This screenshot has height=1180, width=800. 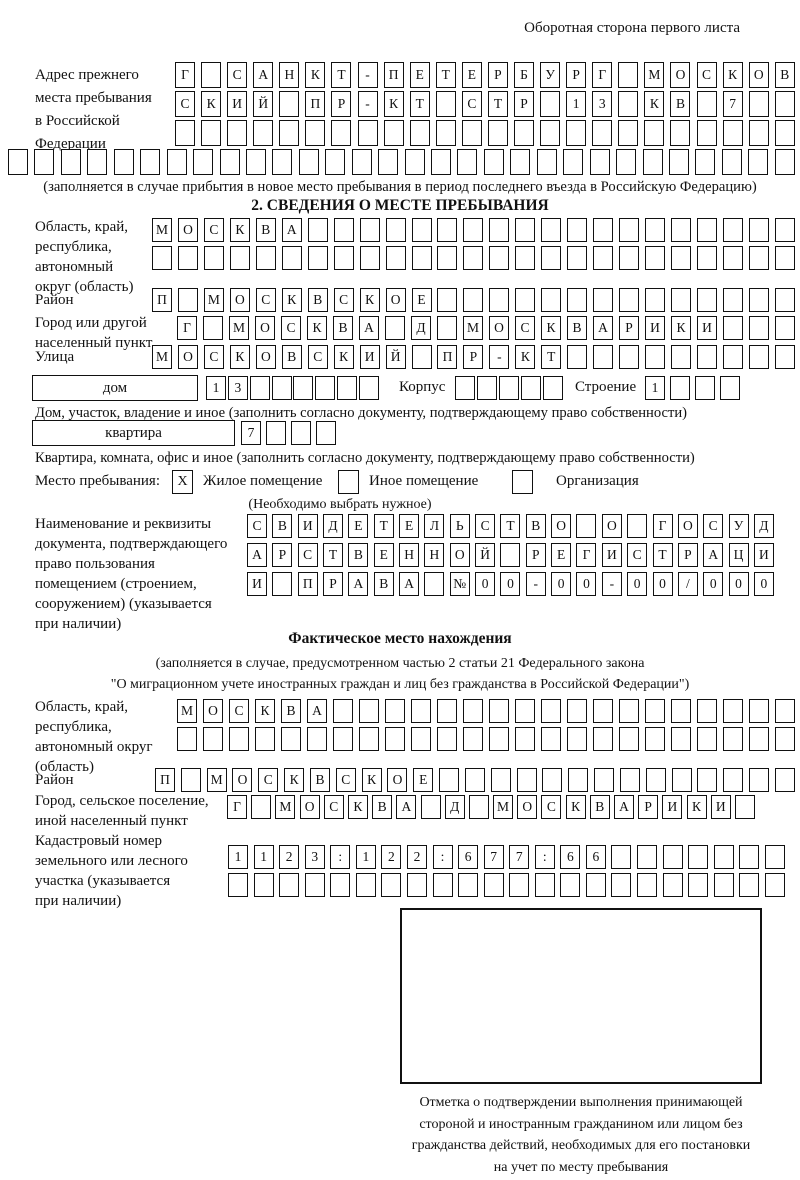 What do you see at coordinates (182, 482) in the screenshot?
I see `checkbox-residential: X` at bounding box center [182, 482].